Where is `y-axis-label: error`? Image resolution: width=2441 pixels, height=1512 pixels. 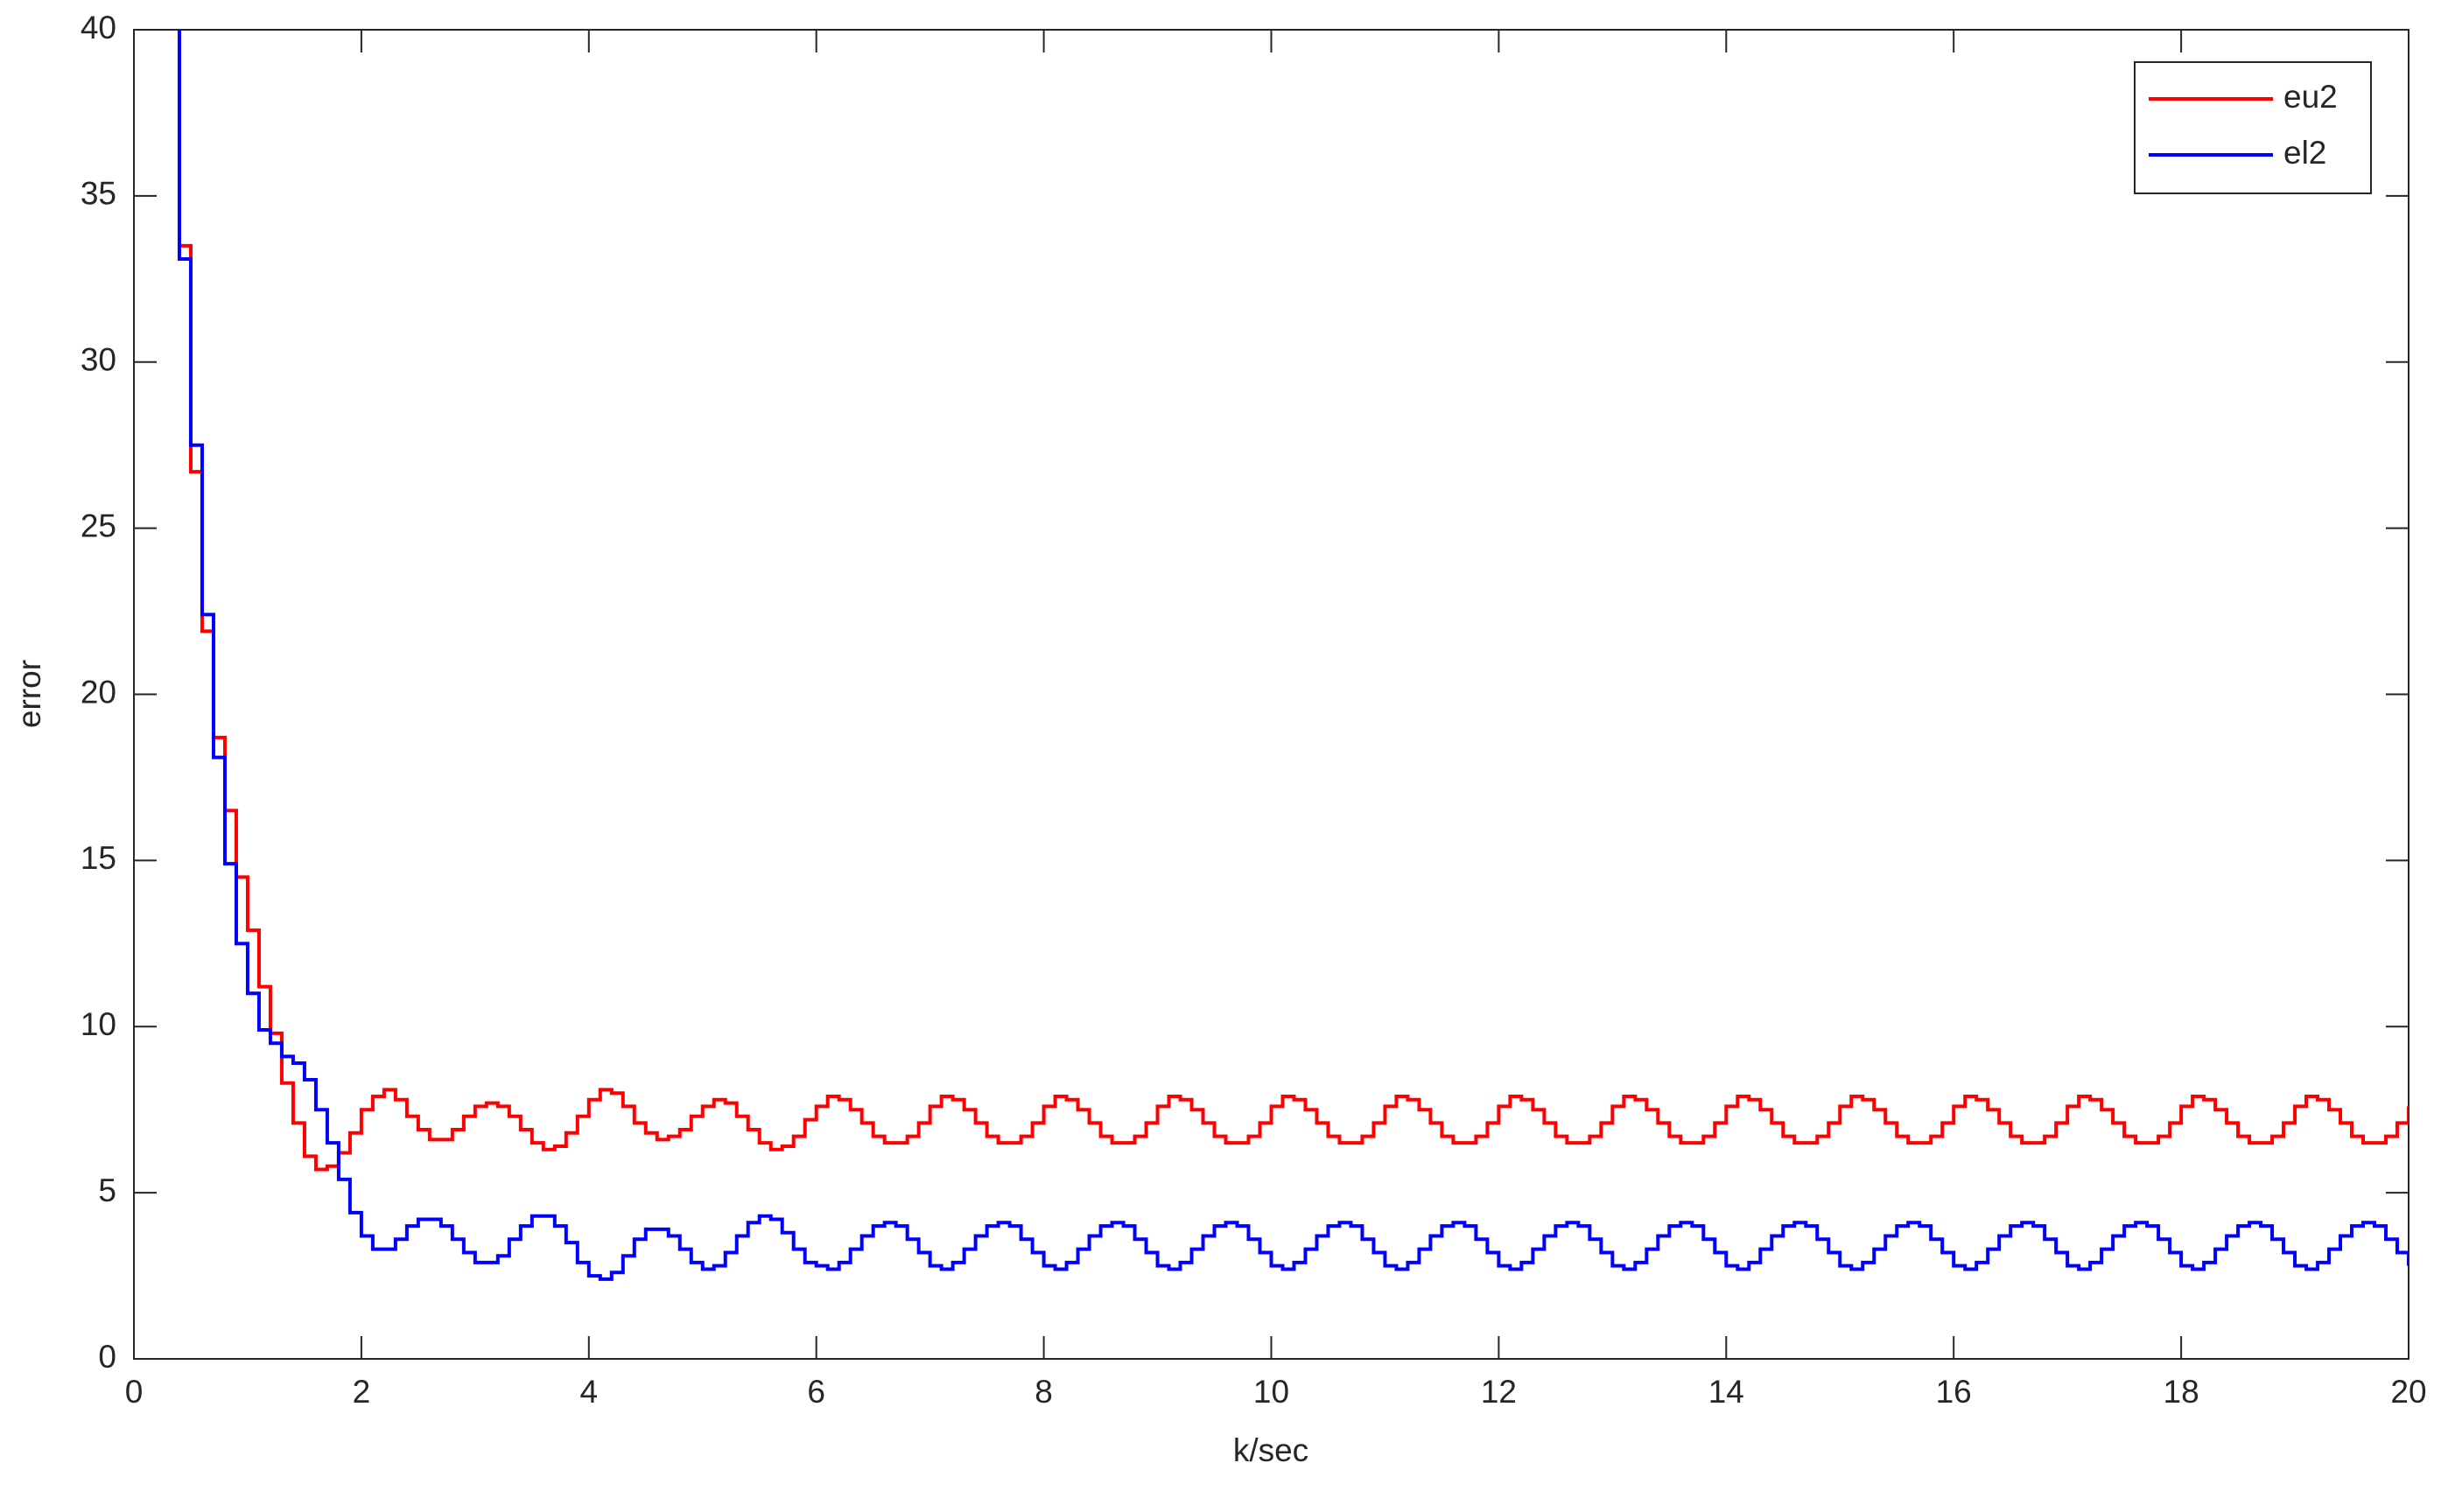 y-axis-label: error is located at coordinates (29, 694).